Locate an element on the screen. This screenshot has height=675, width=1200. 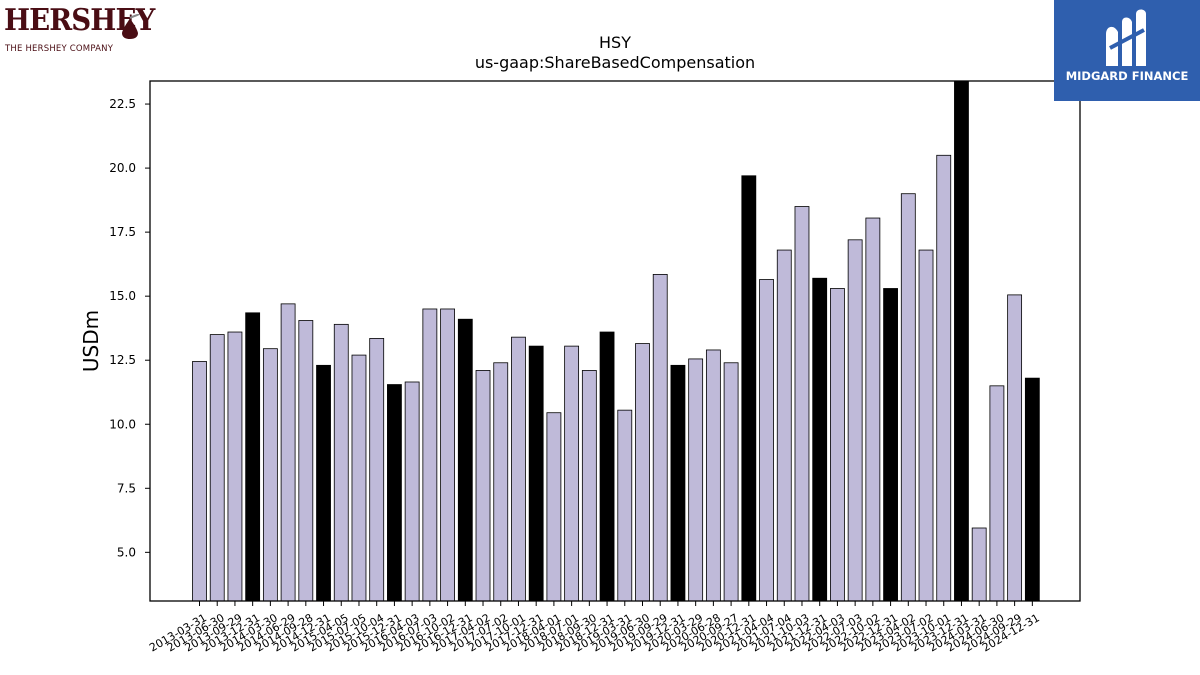
midgard-finance-logo: MIDGARD FINANCE is located at coordinates (1127, 50).